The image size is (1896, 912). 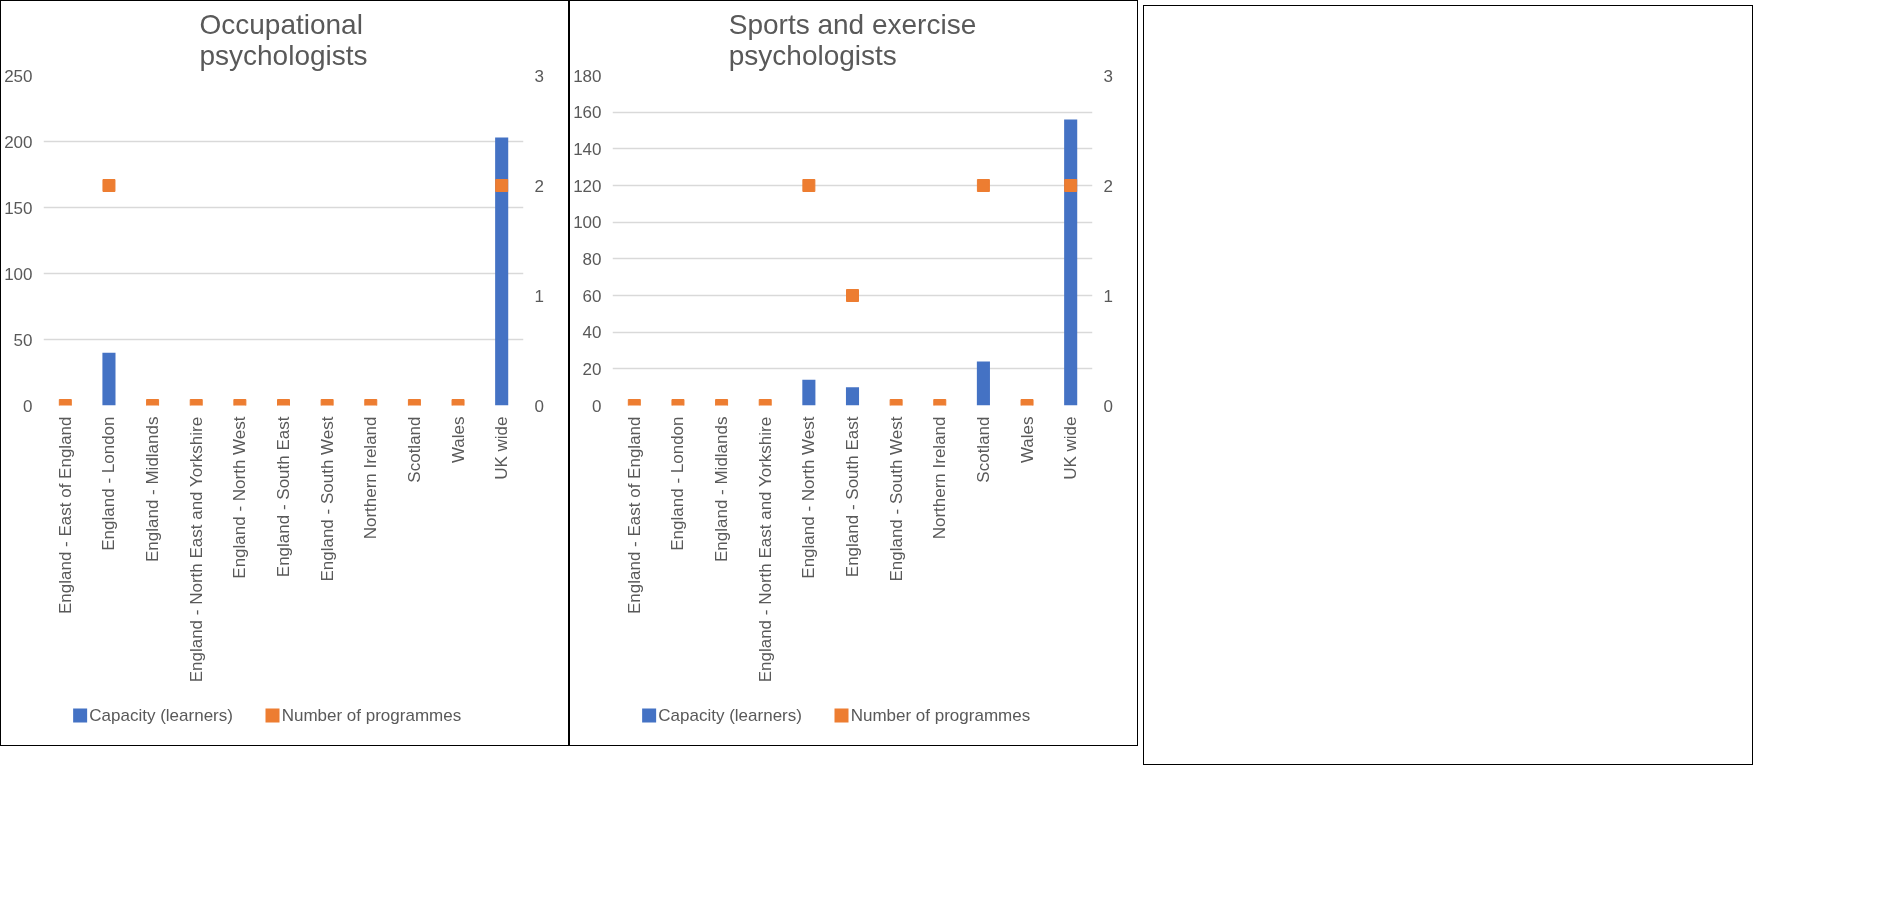 I want to click on y-tick-label: 150, so click(x=18, y=208).